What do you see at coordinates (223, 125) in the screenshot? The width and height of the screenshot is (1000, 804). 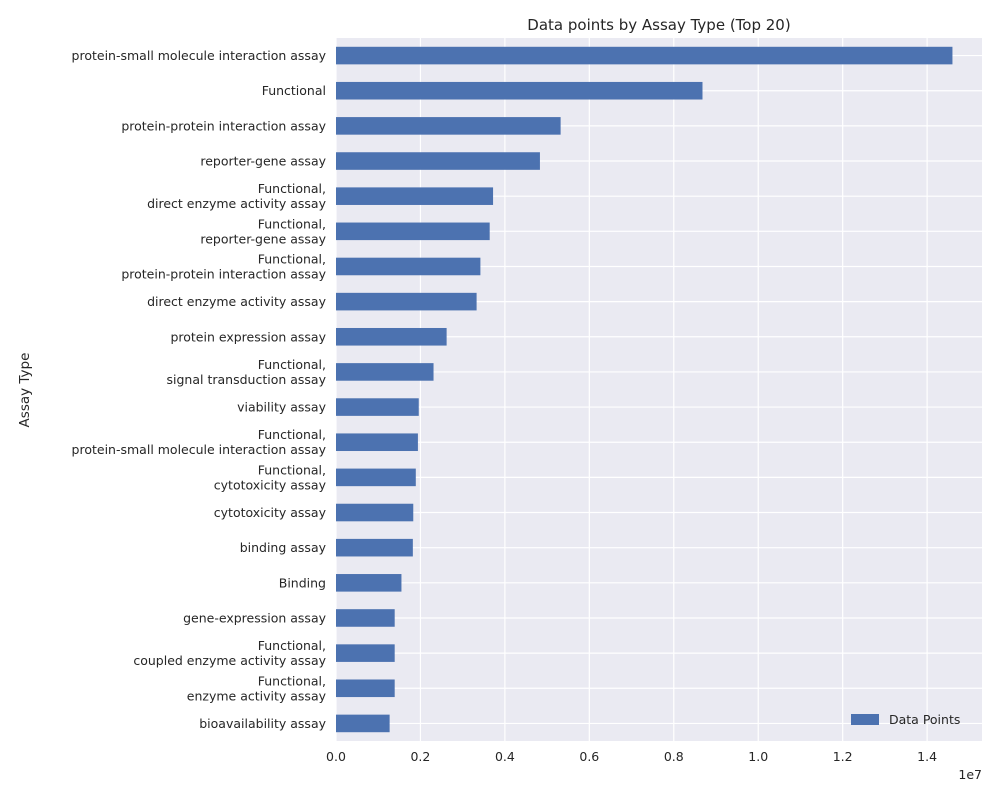 I see `category-label: protein-protein interaction assay` at bounding box center [223, 125].